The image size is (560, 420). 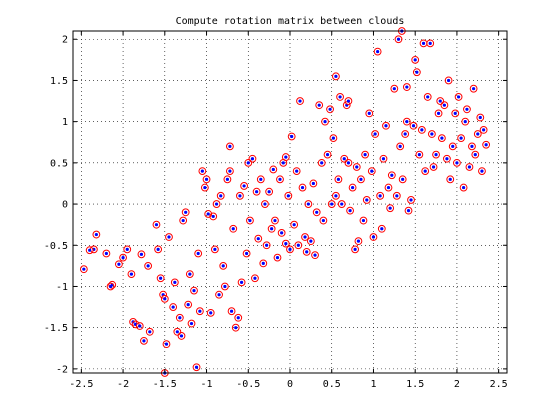 What do you see at coordinates (207, 384) in the screenshot?
I see `x-tick-label: -1` at bounding box center [207, 384].